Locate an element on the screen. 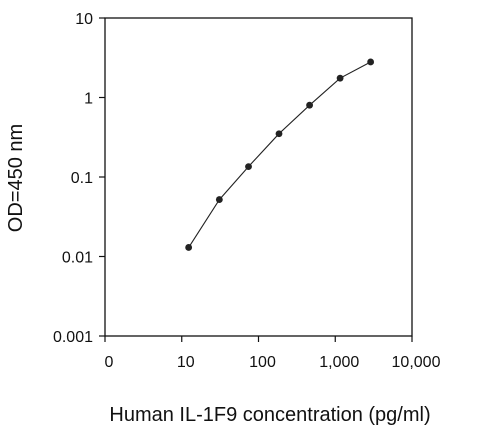 This screenshot has width=488, height=435. x-tick-label: 100 is located at coordinates (262, 362).